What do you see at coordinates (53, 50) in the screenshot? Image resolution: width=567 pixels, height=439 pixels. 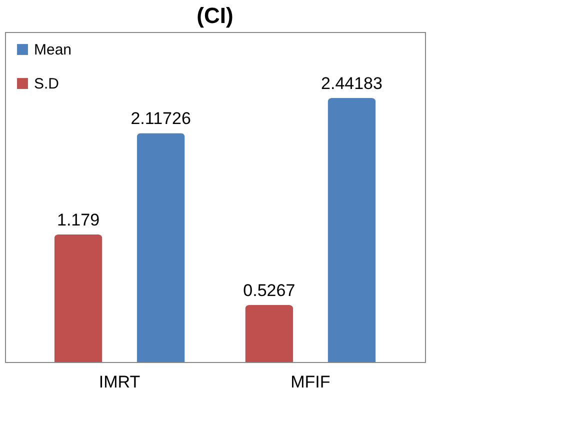 I see `legend-label: Mean` at bounding box center [53, 50].